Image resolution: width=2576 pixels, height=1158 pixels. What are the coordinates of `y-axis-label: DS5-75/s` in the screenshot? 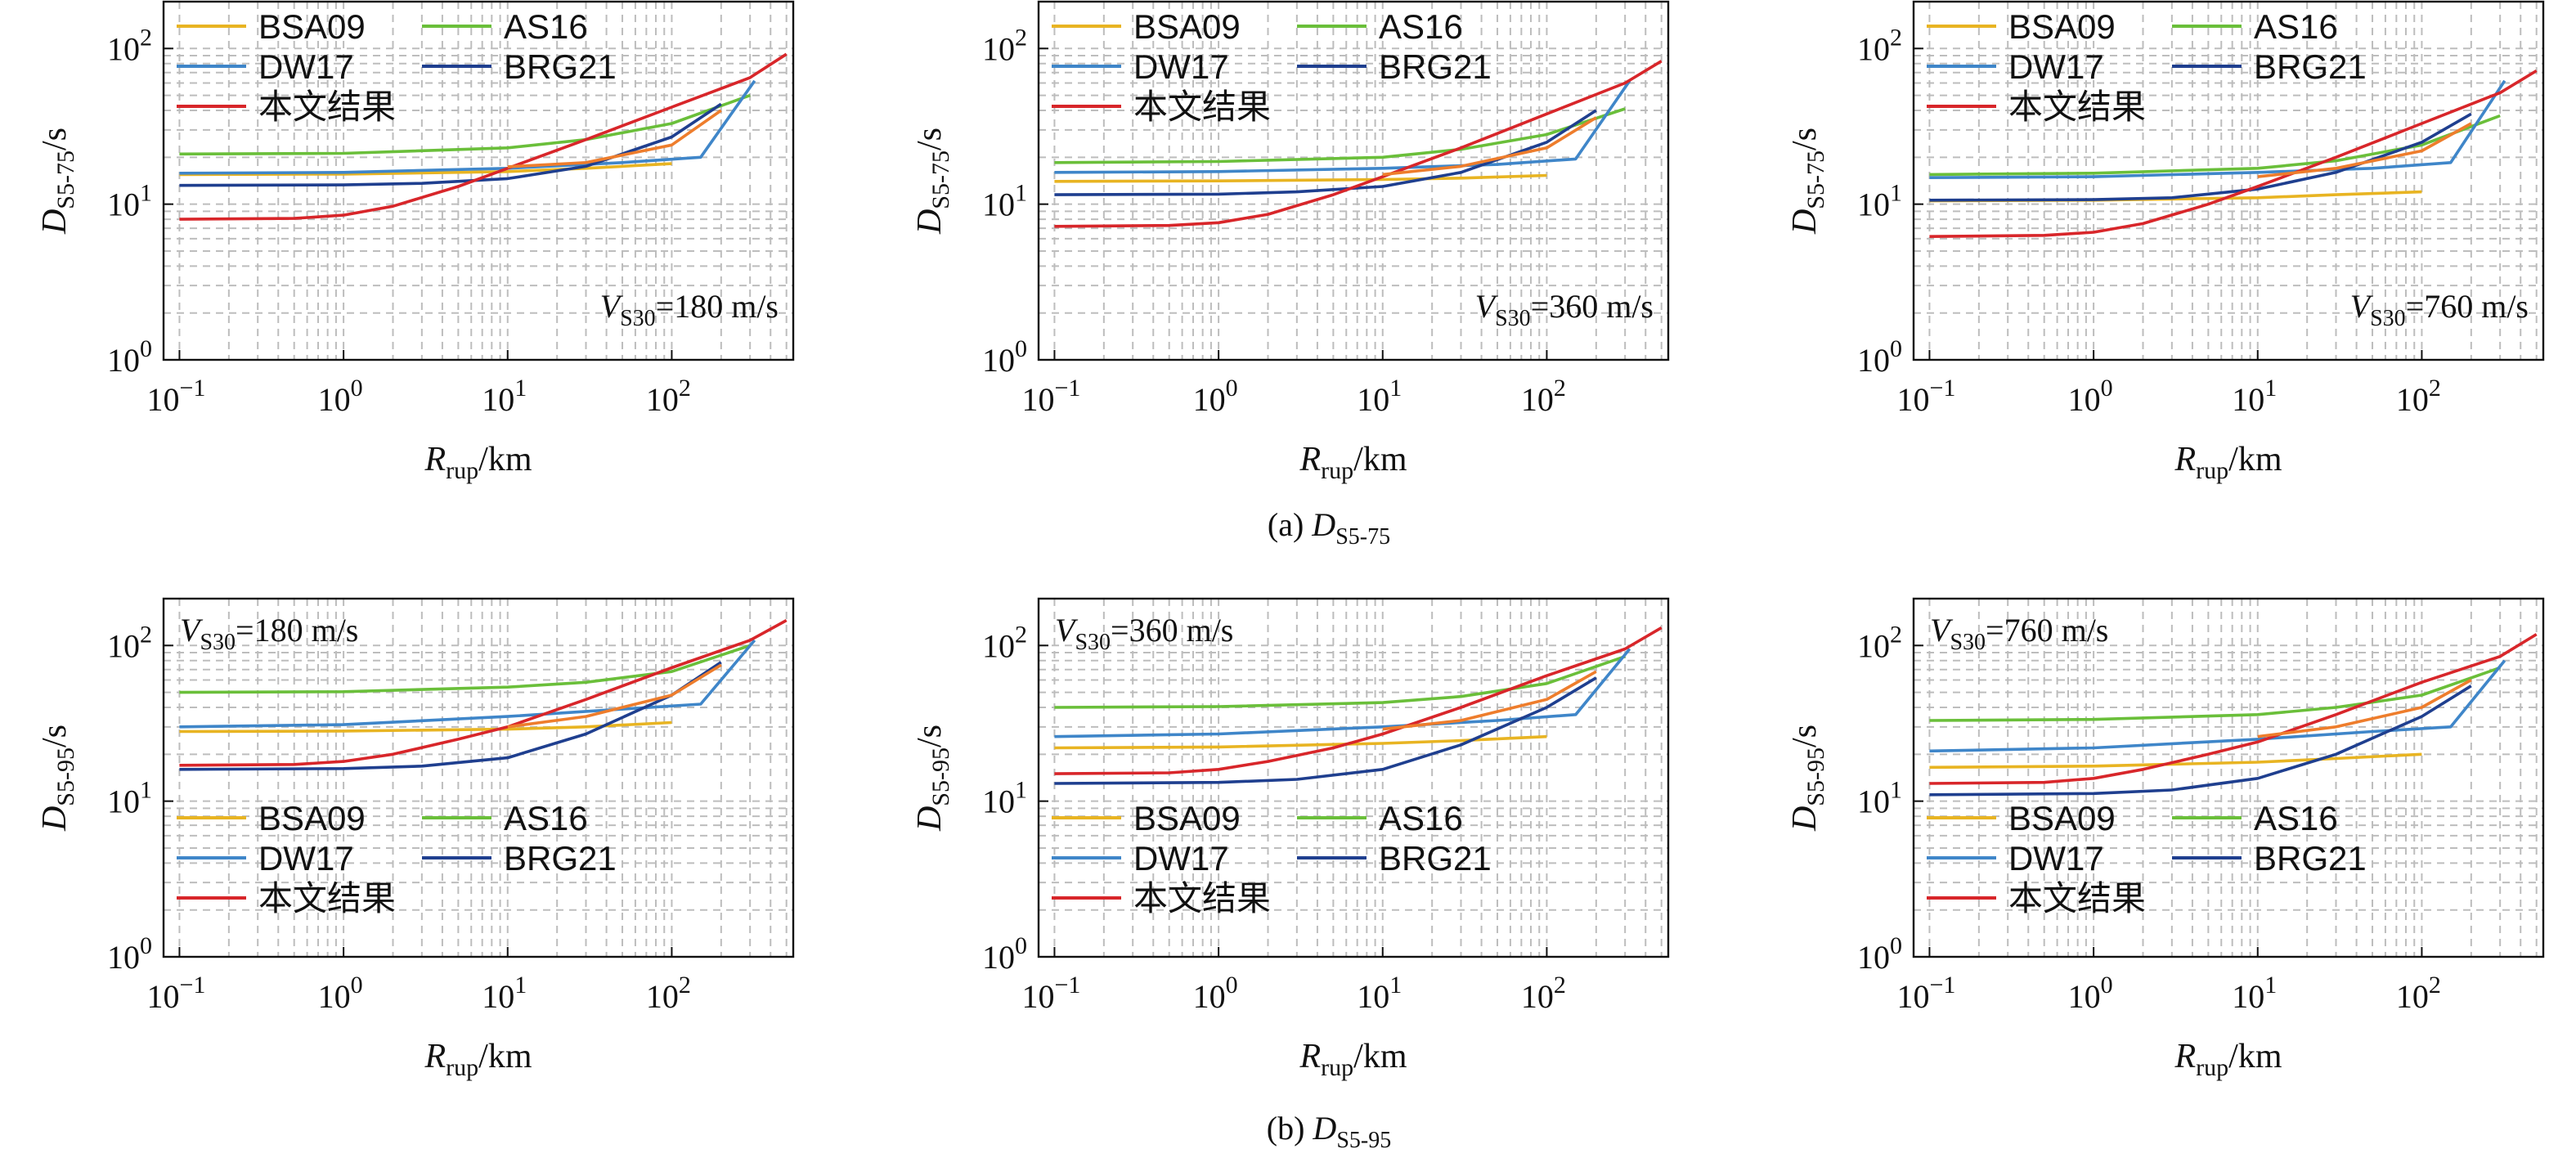 It's located at (932, 181).